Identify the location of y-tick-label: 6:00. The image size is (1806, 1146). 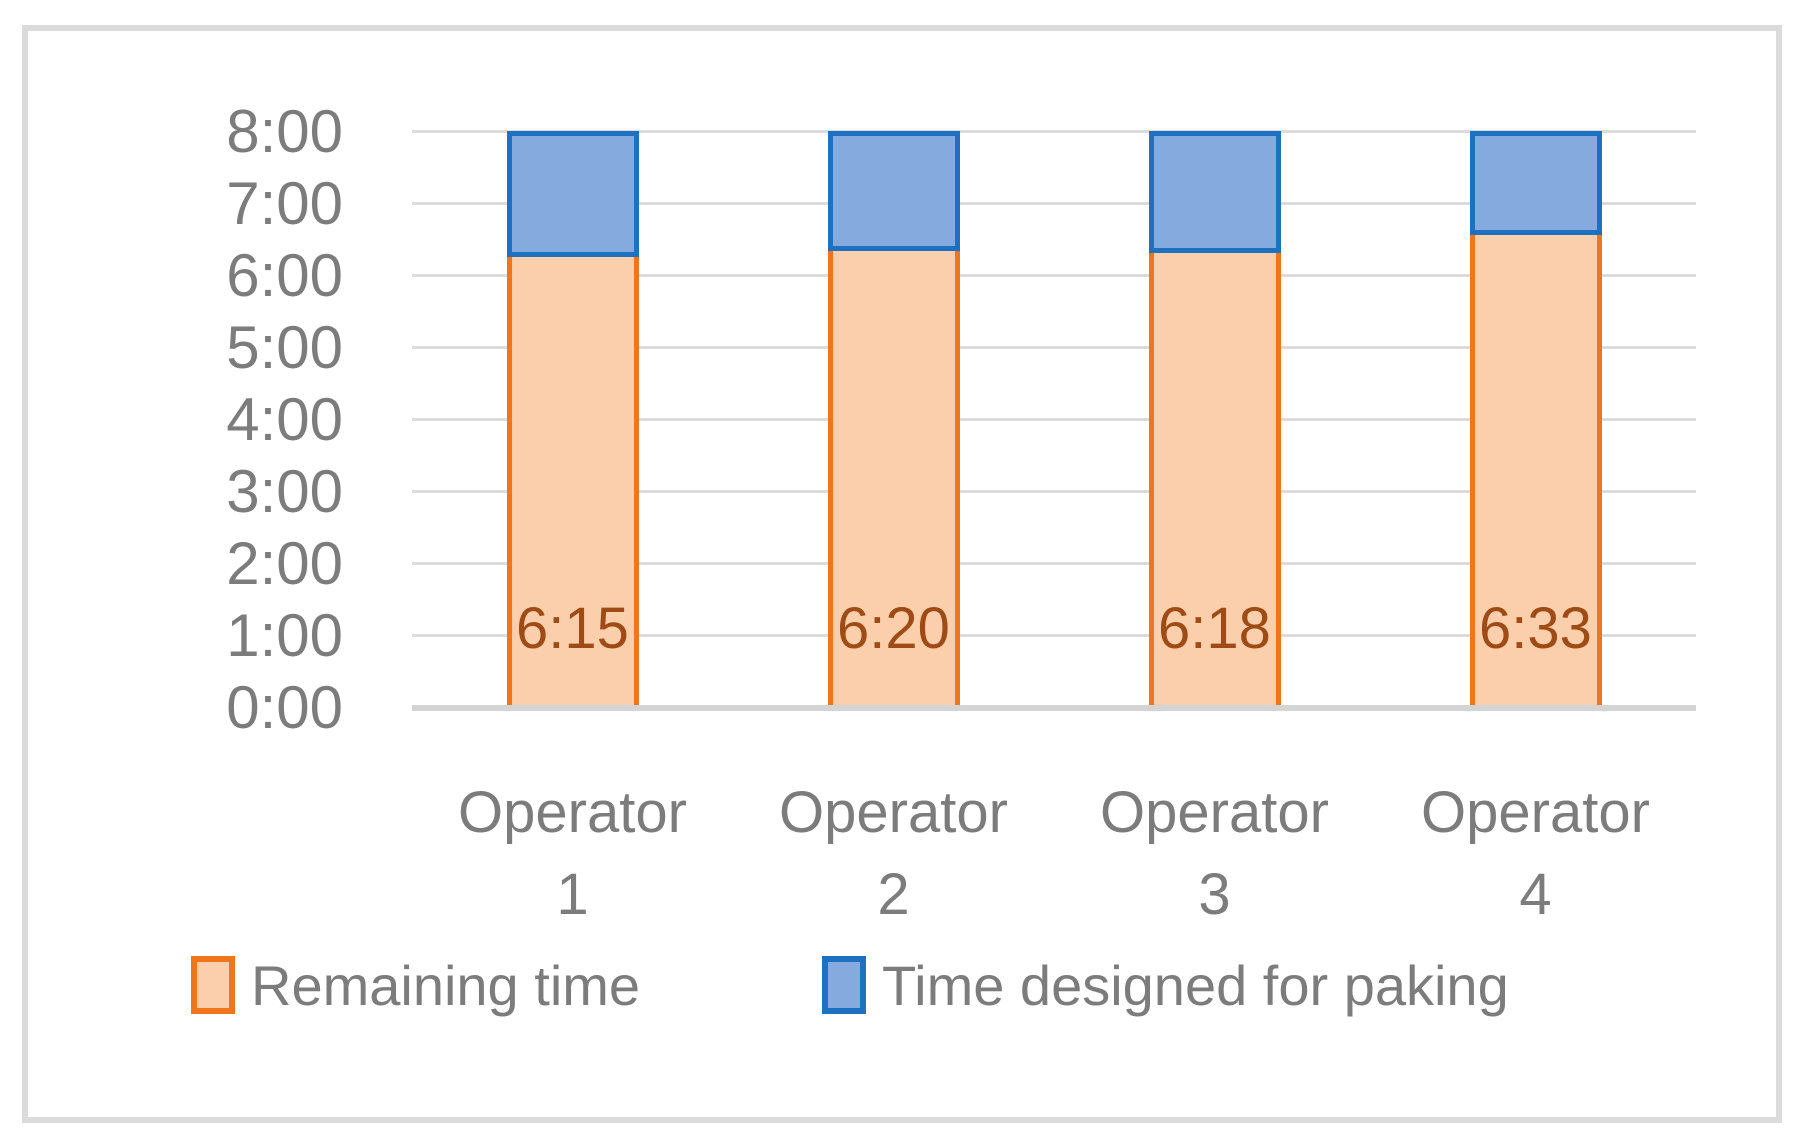
(284, 275).